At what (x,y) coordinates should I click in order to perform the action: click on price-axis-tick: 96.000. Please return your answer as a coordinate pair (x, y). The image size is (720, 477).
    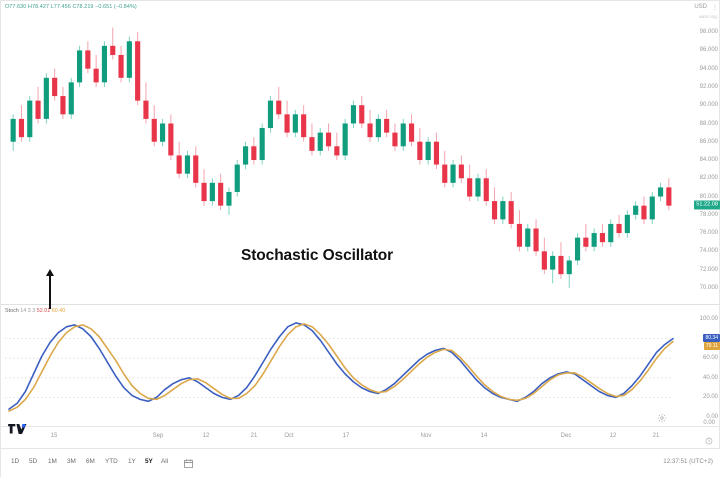
    Looking at the image, I should click on (708, 50).